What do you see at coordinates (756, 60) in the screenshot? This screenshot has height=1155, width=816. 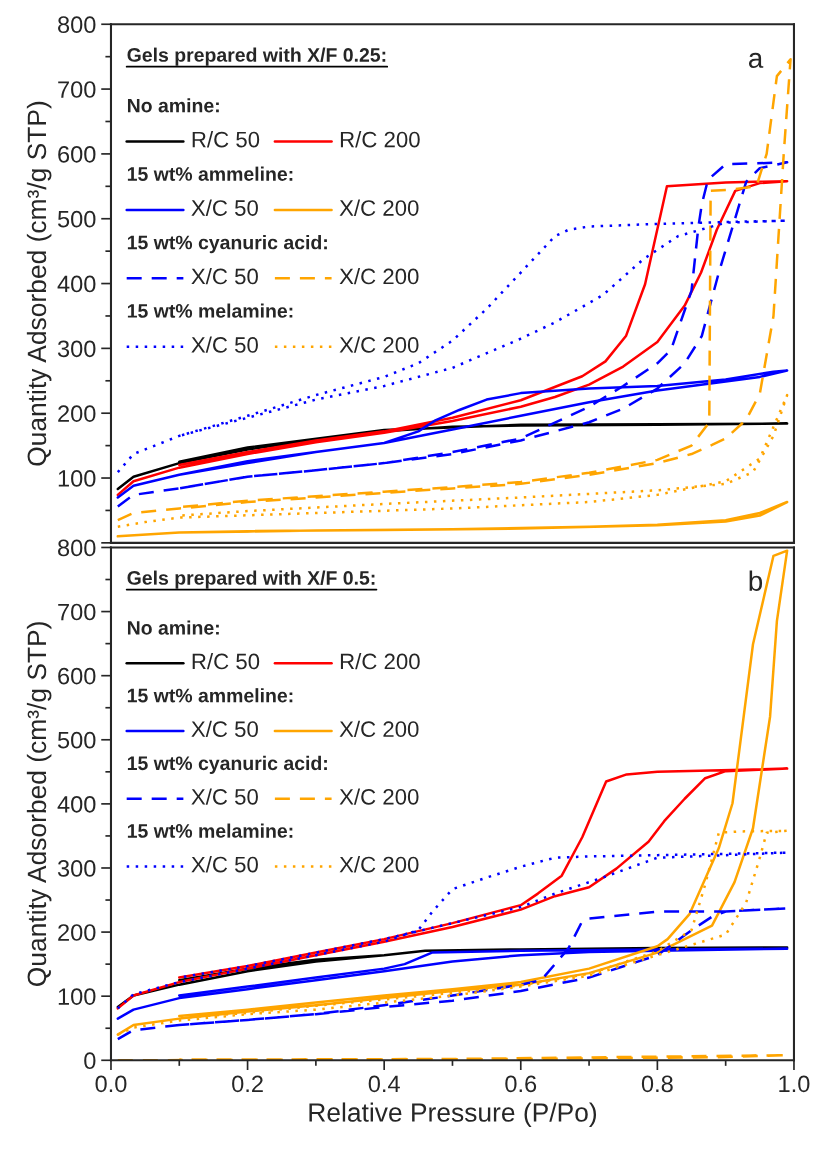 I see `annotation: a` at bounding box center [756, 60].